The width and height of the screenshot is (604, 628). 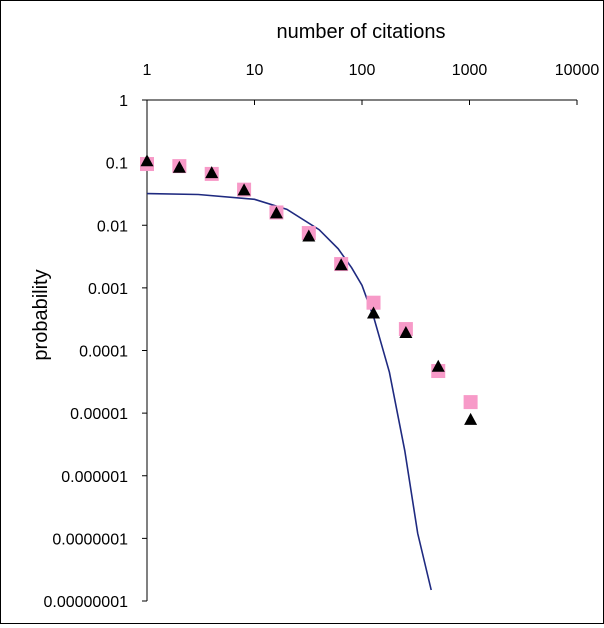 I want to click on x-tick-label: 1, so click(x=147, y=70).